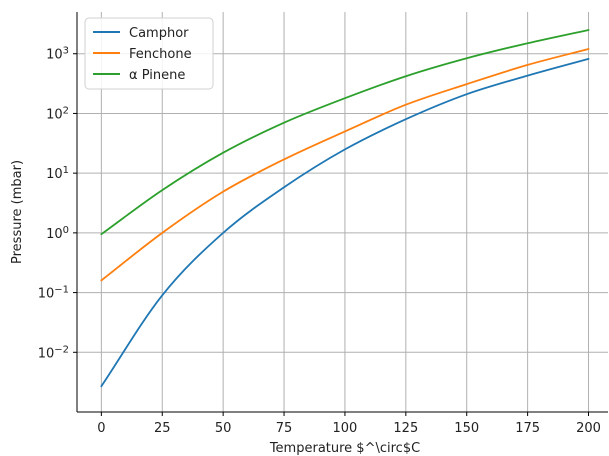 The image size is (609, 456). What do you see at coordinates (466, 428) in the screenshot?
I see `x-tick-label: 150` at bounding box center [466, 428].